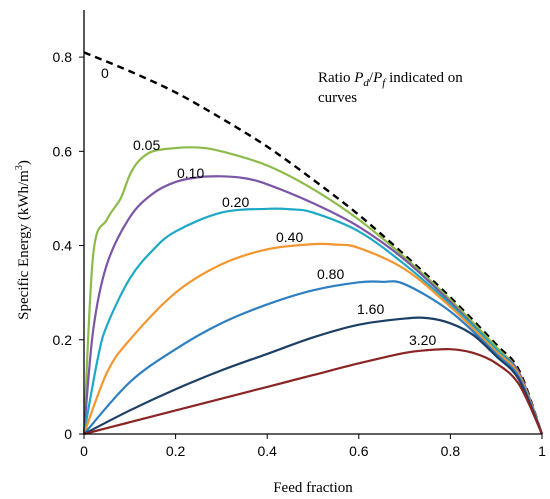 The width and height of the screenshot is (550, 499). Describe the element at coordinates (422, 340) in the screenshot. I see `curve-label-3.20: 3.20` at that location.